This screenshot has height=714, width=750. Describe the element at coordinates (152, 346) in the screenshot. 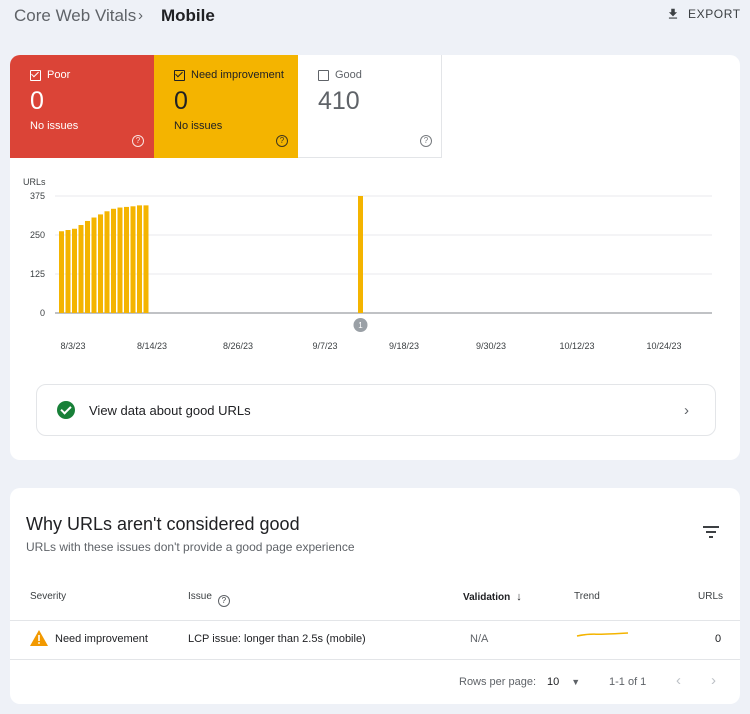

I see `x-tick-label: 8/14/23` at that location.